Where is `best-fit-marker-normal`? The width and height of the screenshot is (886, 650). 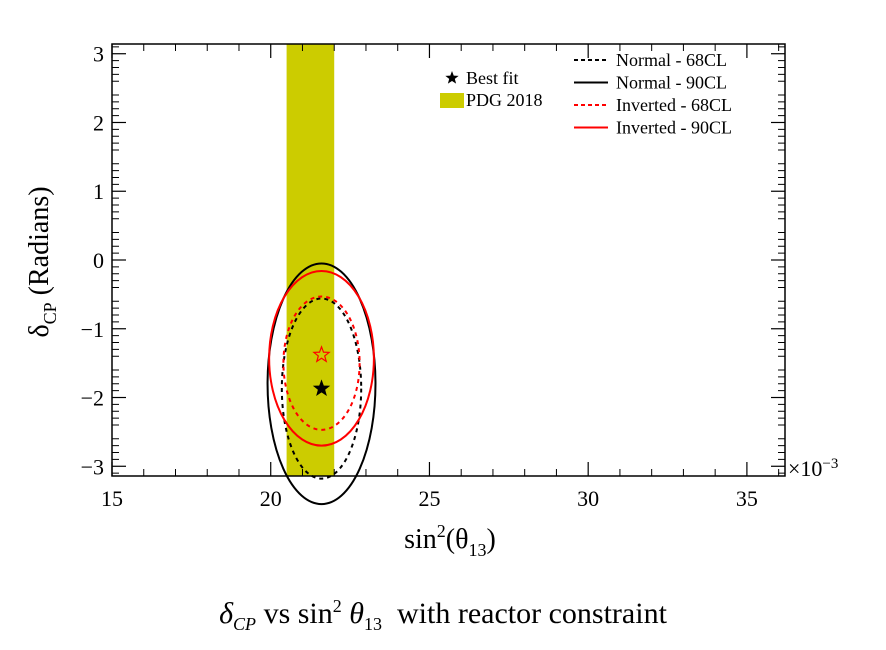 best-fit-marker-normal is located at coordinates (321, 387).